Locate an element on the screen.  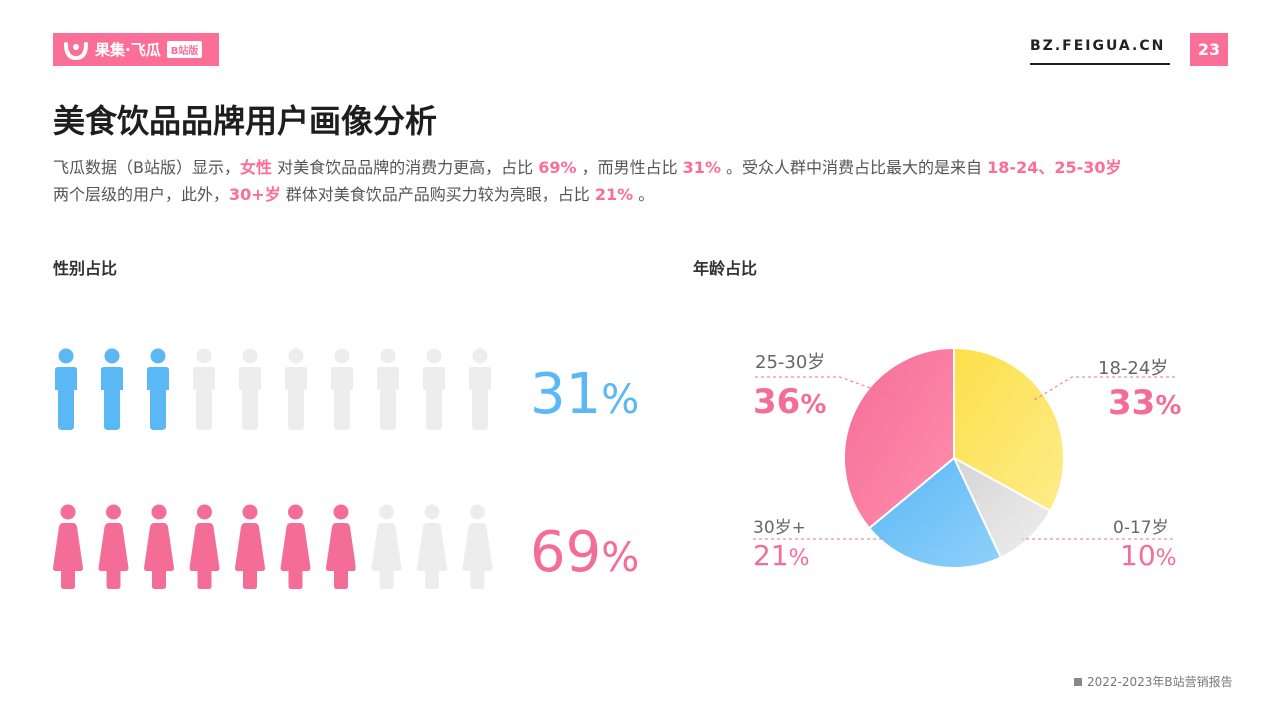
highlight-30plus-pct: 21% is located at coordinates (614, 194).